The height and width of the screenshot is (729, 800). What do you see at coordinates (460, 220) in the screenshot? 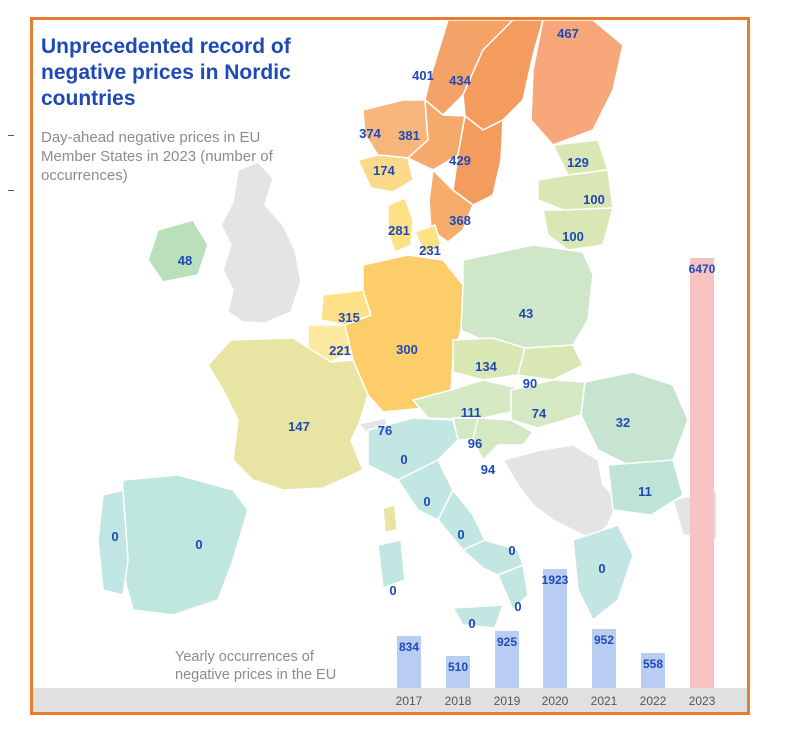
I see `map-value-label: 368` at bounding box center [460, 220].